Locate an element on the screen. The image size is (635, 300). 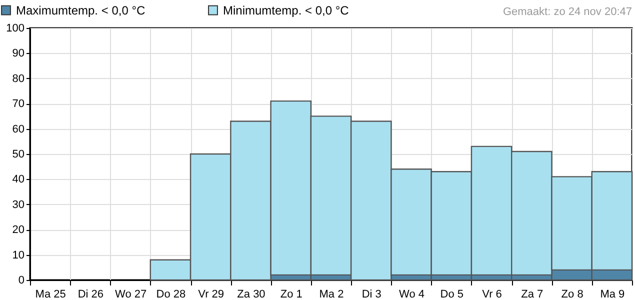
x-tick-label: Za 7 is located at coordinates (532, 294).